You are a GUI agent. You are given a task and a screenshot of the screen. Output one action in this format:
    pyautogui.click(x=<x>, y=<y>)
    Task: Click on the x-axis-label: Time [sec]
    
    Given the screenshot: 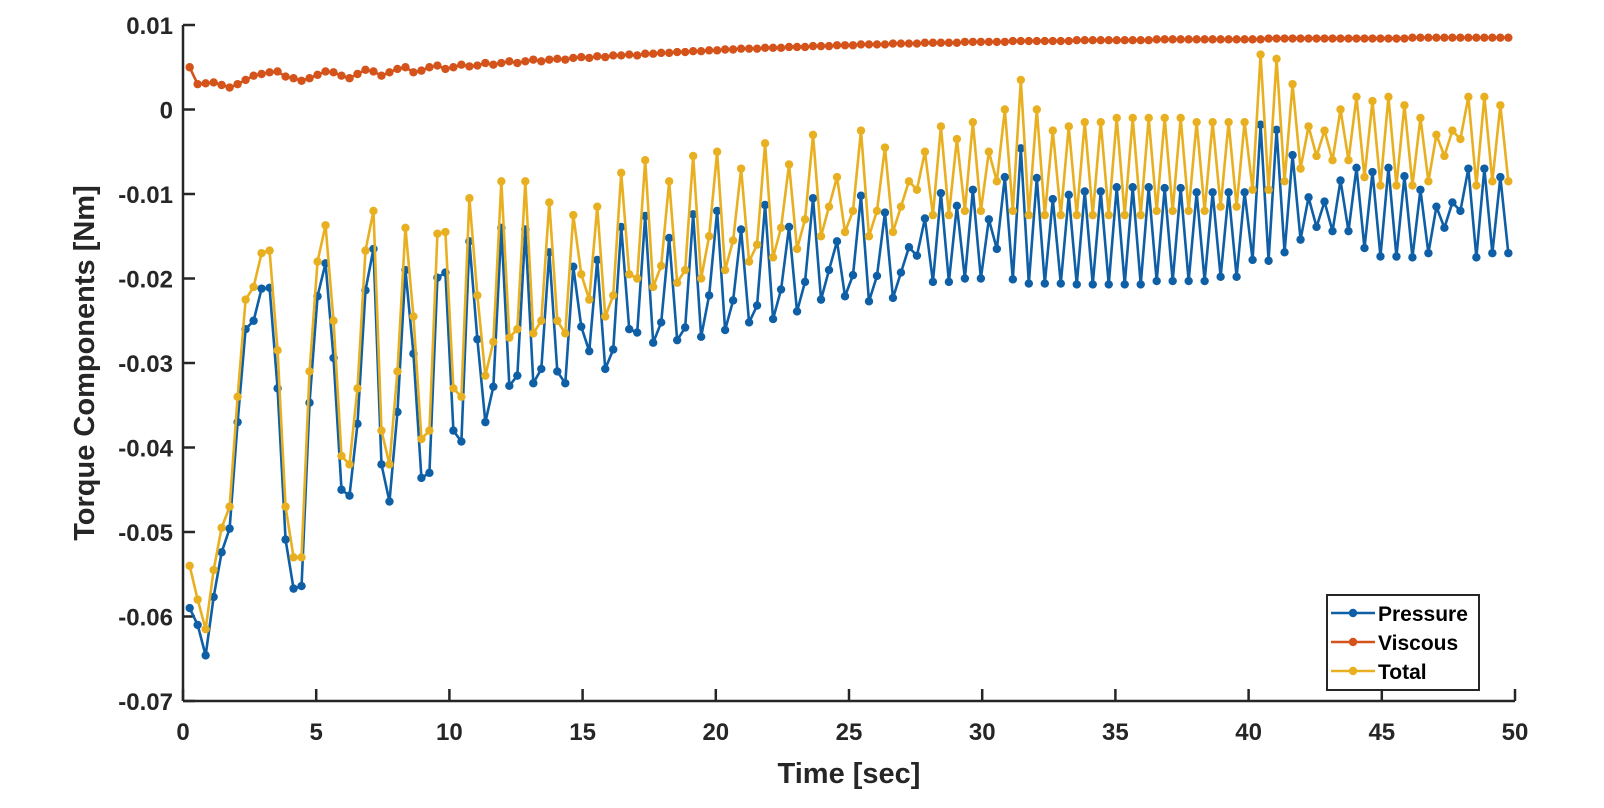 What is the action you would take?
    pyautogui.click(x=849, y=774)
    